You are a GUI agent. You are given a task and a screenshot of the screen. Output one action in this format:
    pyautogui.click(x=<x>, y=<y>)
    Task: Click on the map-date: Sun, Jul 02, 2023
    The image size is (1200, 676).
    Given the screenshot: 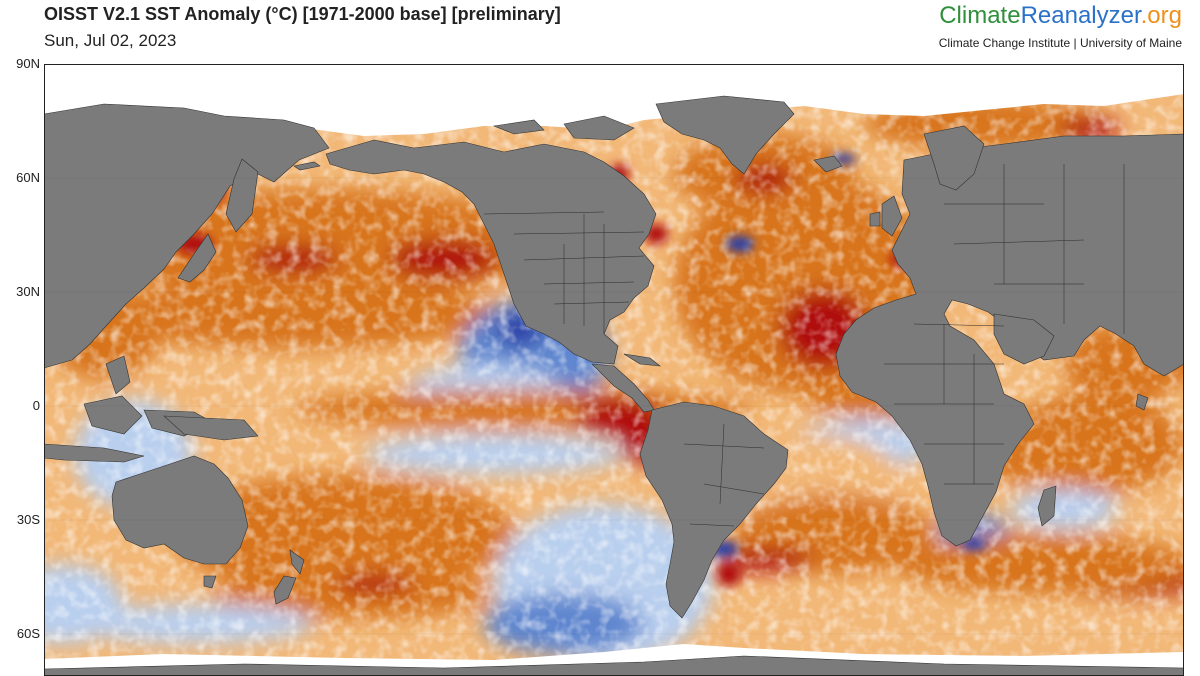 What is the action you would take?
    pyautogui.click(x=110, y=40)
    